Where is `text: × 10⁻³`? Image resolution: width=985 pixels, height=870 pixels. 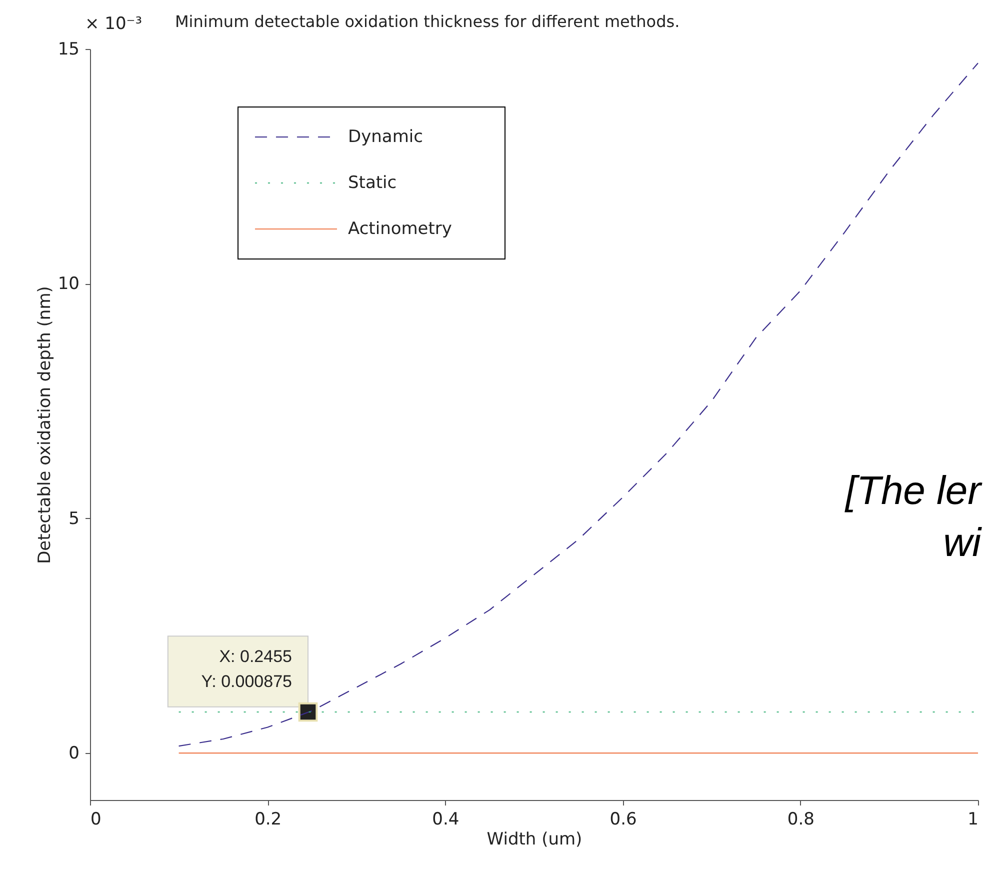 text: × 10⁻³ is located at coordinates (113, 24).